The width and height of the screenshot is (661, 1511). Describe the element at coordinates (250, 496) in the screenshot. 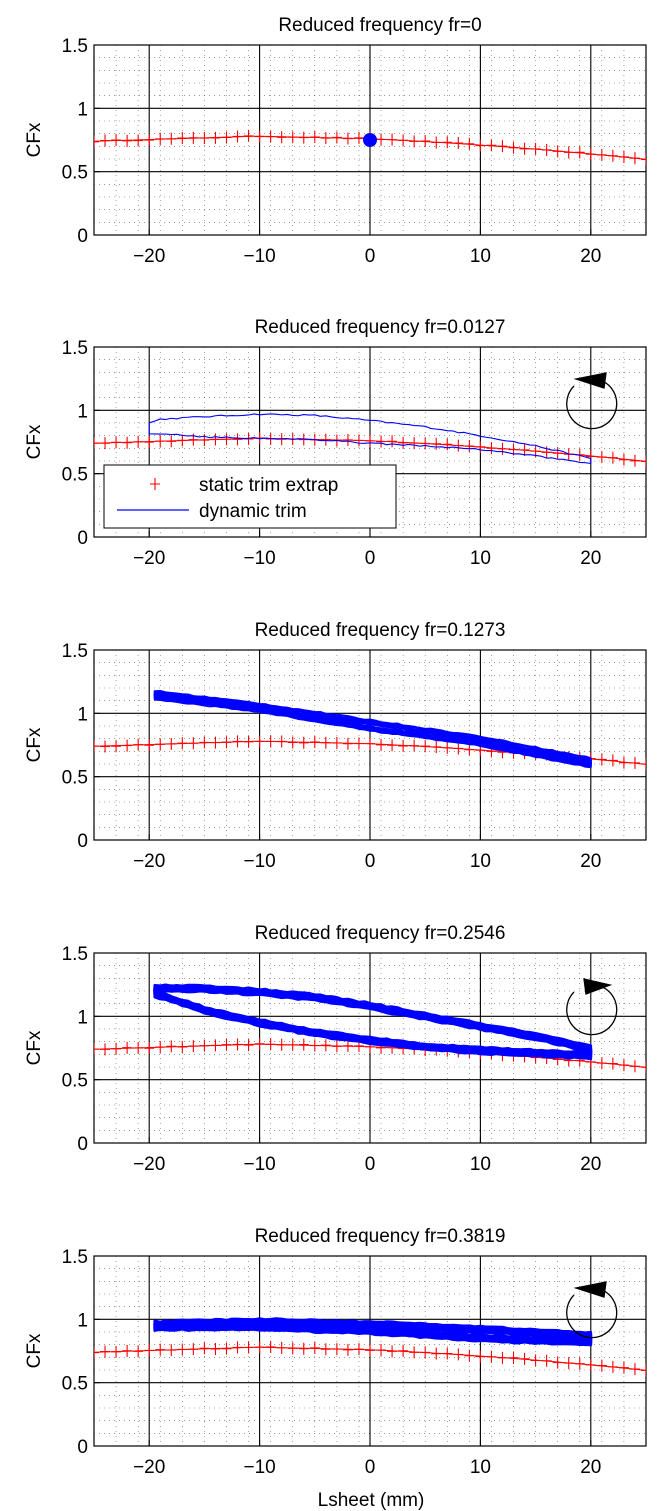

I see `legend: static trim extrap dynamic trim` at that location.